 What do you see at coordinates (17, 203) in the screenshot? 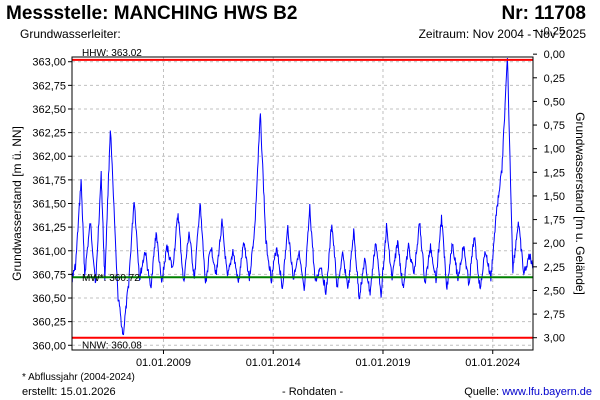
I see `y-axis-label-left: Grundwasserstand [m ü. NN]` at bounding box center [17, 203].